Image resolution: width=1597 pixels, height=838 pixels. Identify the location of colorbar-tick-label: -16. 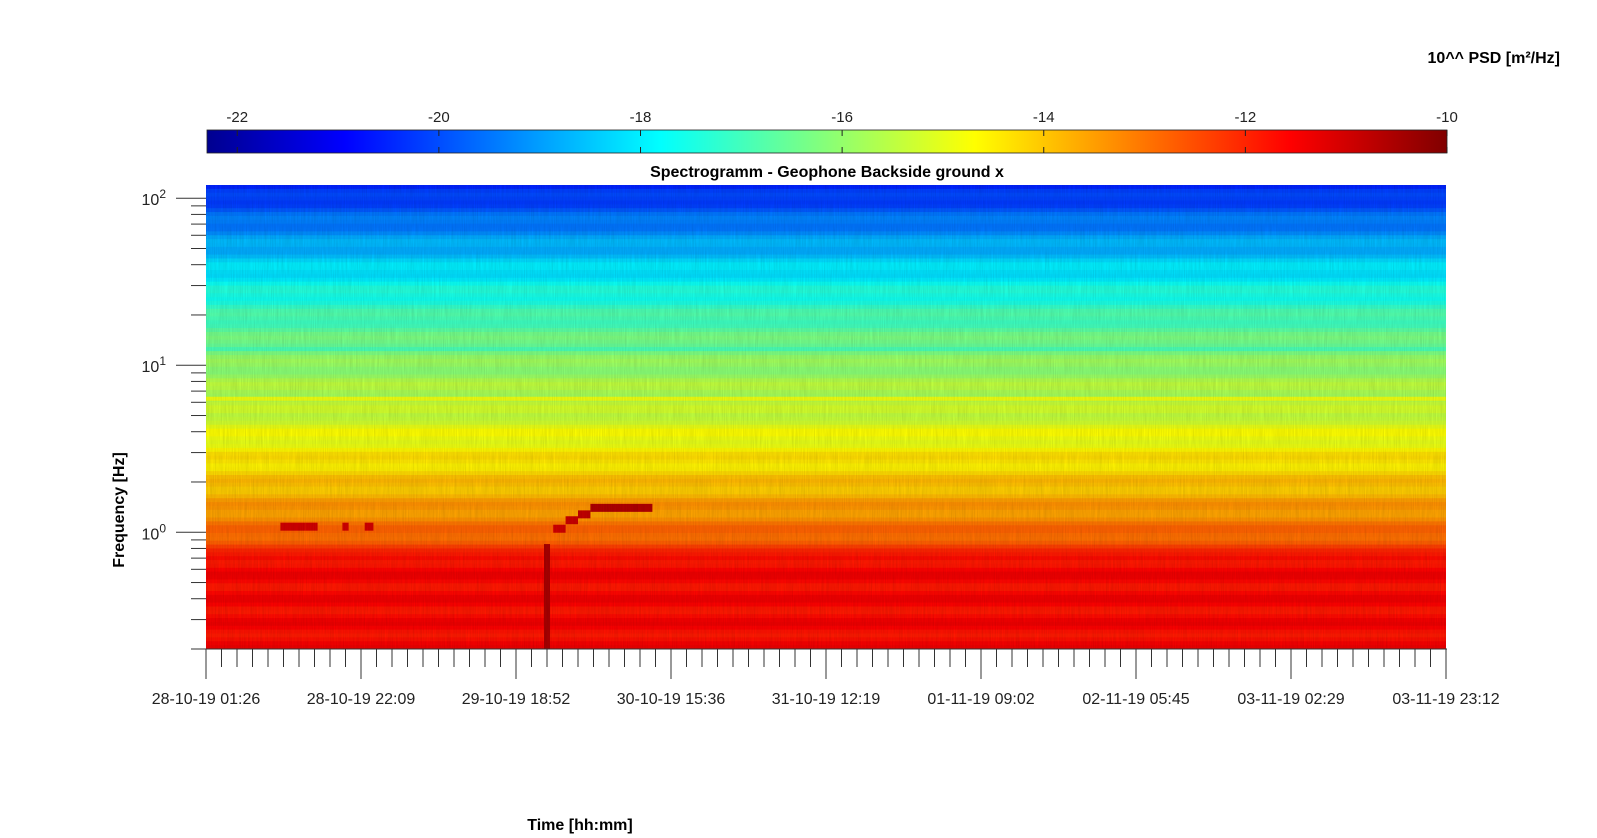
(842, 117).